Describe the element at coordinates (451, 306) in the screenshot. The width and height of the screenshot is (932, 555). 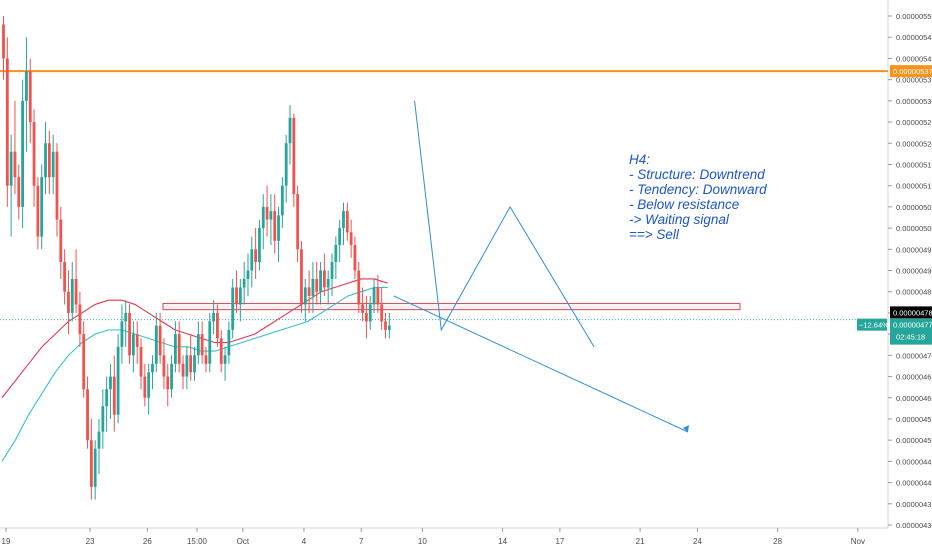
I see `price-zone` at that location.